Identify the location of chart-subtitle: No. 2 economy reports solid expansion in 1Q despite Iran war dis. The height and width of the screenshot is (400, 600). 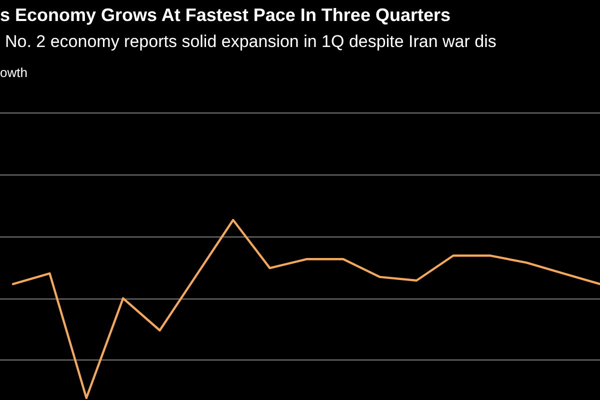
(250, 41).